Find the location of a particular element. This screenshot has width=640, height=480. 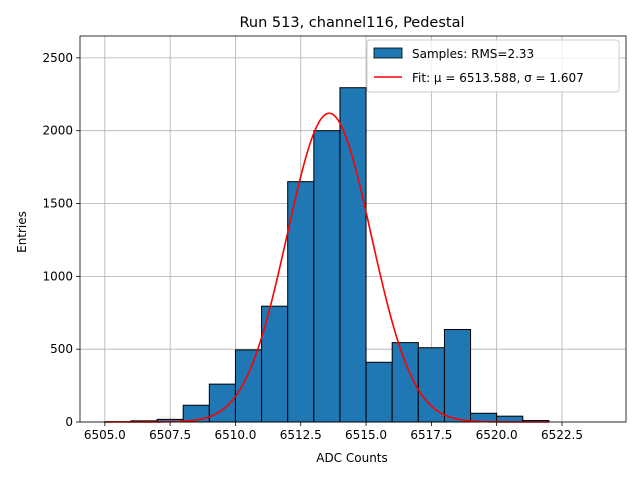

y-tick-label: 0 is located at coordinates (69, 422).